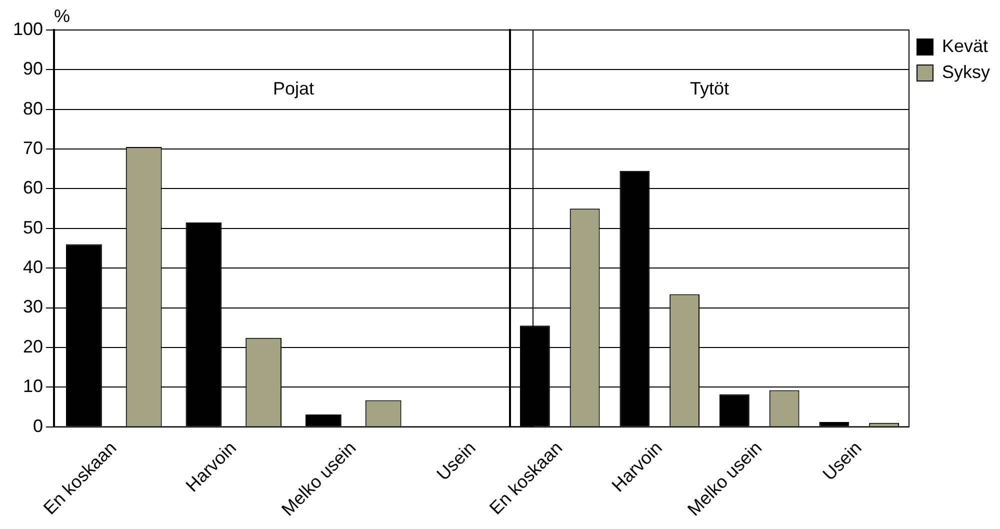  What do you see at coordinates (33, 306) in the screenshot?
I see `y-tick-label: 30` at bounding box center [33, 306].